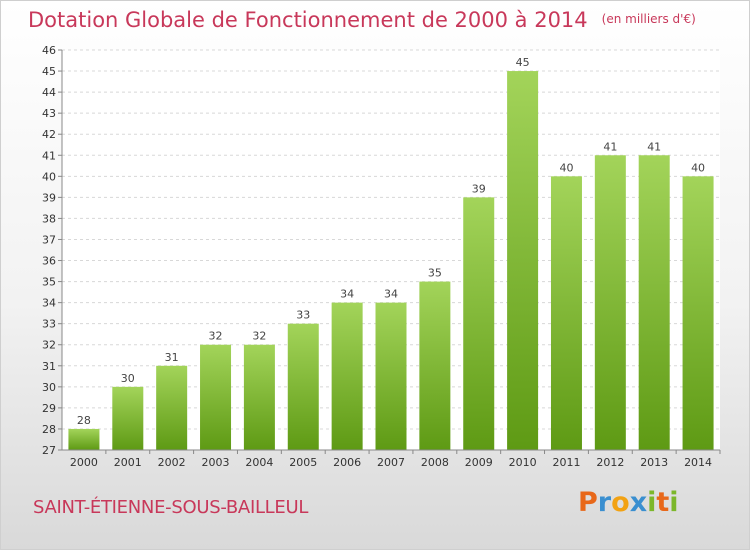  I want to click on logo-letter: P, so click(588, 502).